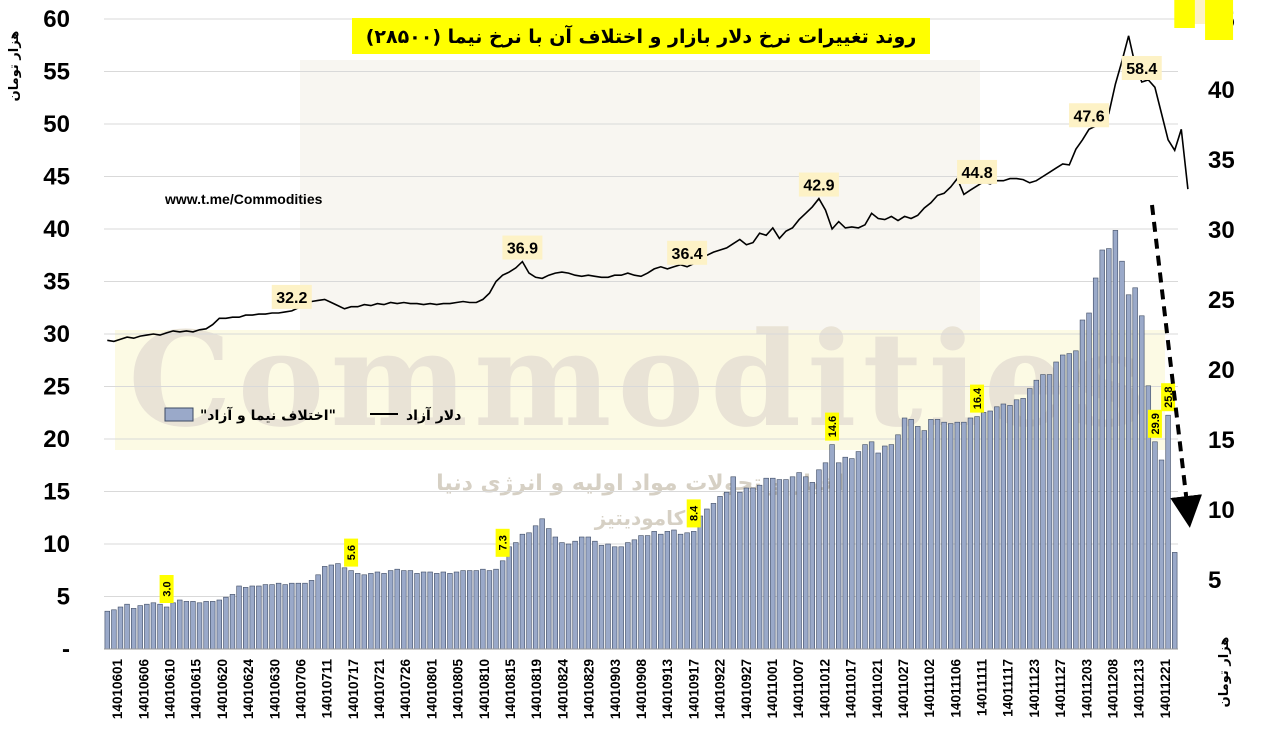 This screenshot has width=1280, height=748. Describe the element at coordinates (597, 14) in the screenshot. I see `bar-value-label: 14.8` at that location.